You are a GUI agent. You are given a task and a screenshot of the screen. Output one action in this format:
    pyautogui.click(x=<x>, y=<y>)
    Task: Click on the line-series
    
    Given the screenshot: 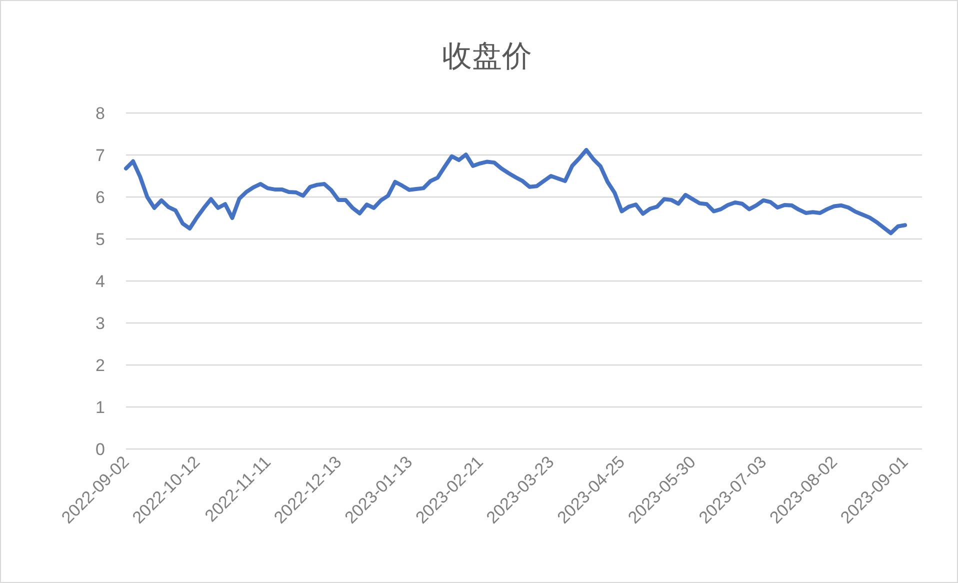 What is the action you would take?
    pyautogui.click(x=515, y=192)
    